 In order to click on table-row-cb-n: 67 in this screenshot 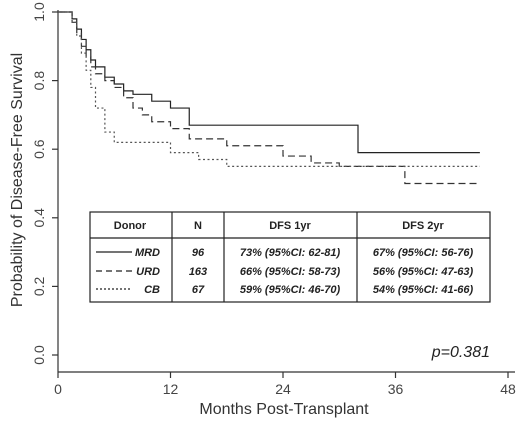, I will do `click(198, 290)`.